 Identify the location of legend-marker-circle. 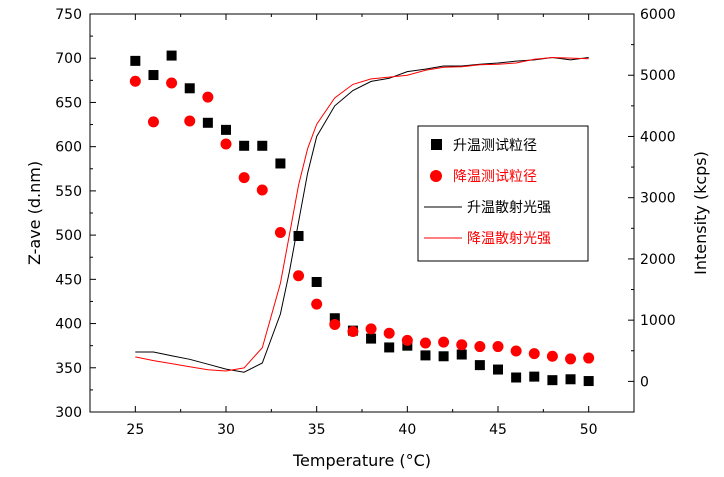
(436, 176).